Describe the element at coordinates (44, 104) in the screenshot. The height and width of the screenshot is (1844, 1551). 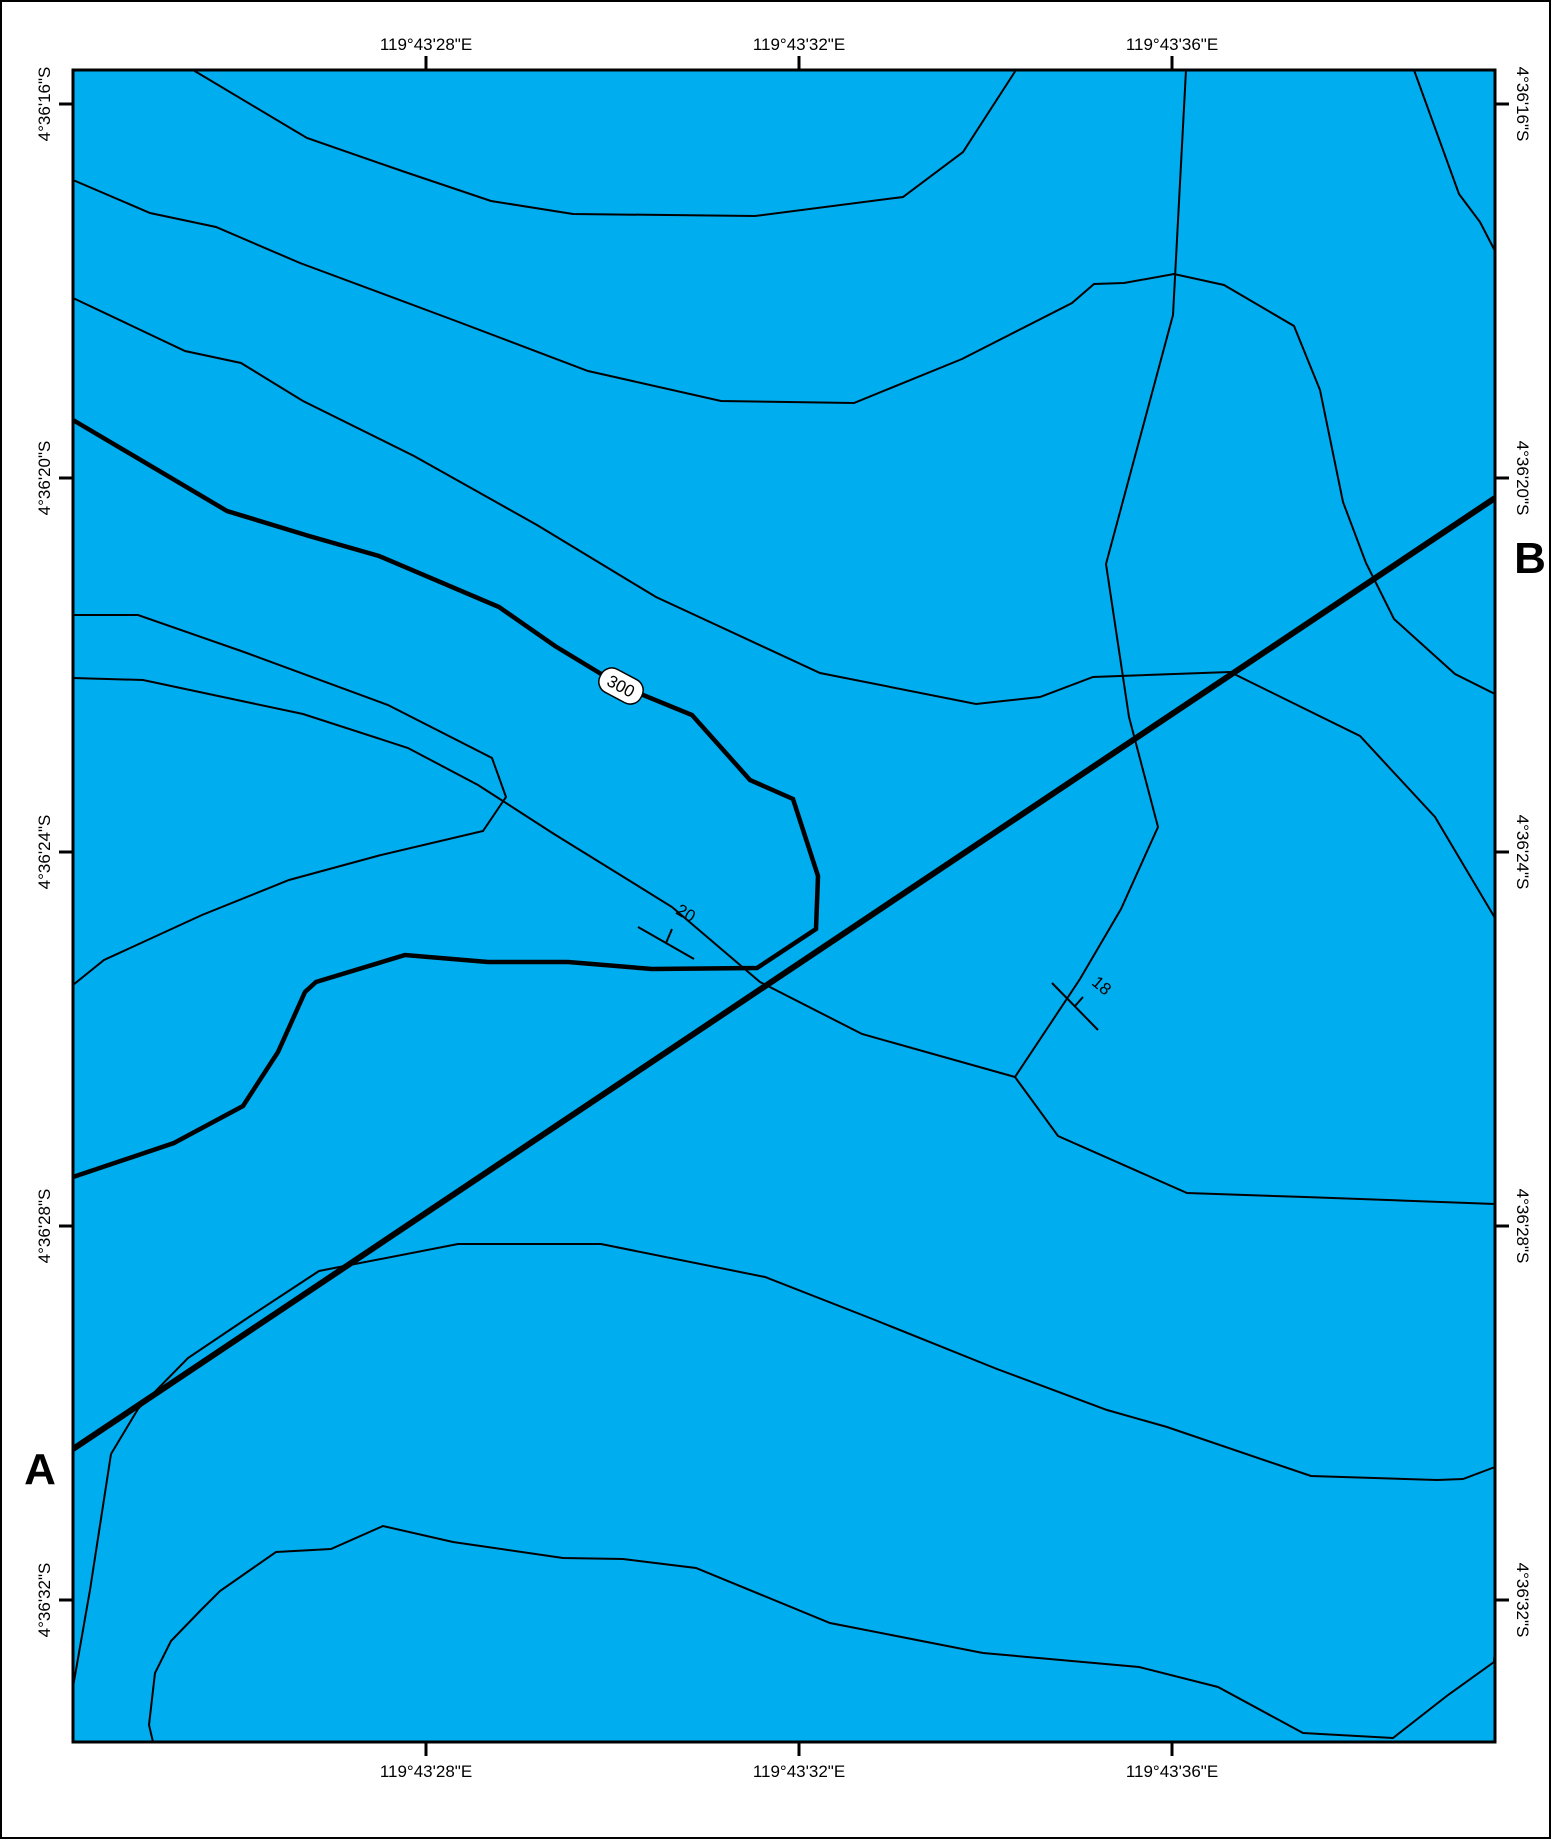
I see `lat-label-left: 4°36'16"S` at that location.